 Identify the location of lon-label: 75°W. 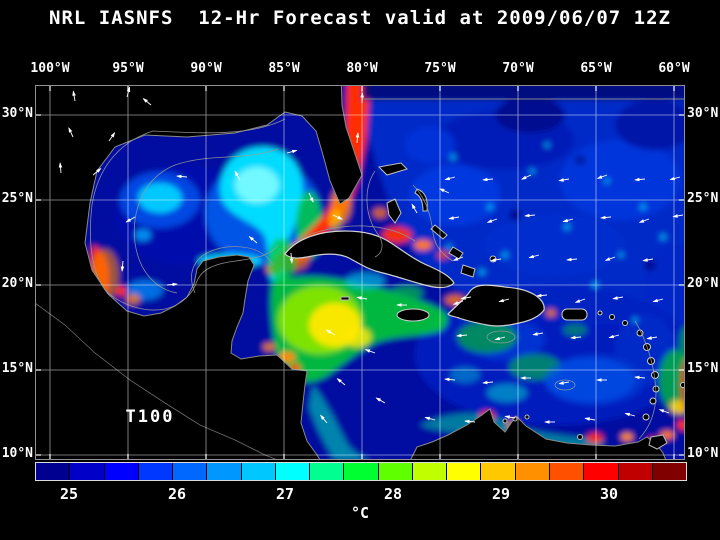
(440, 68).